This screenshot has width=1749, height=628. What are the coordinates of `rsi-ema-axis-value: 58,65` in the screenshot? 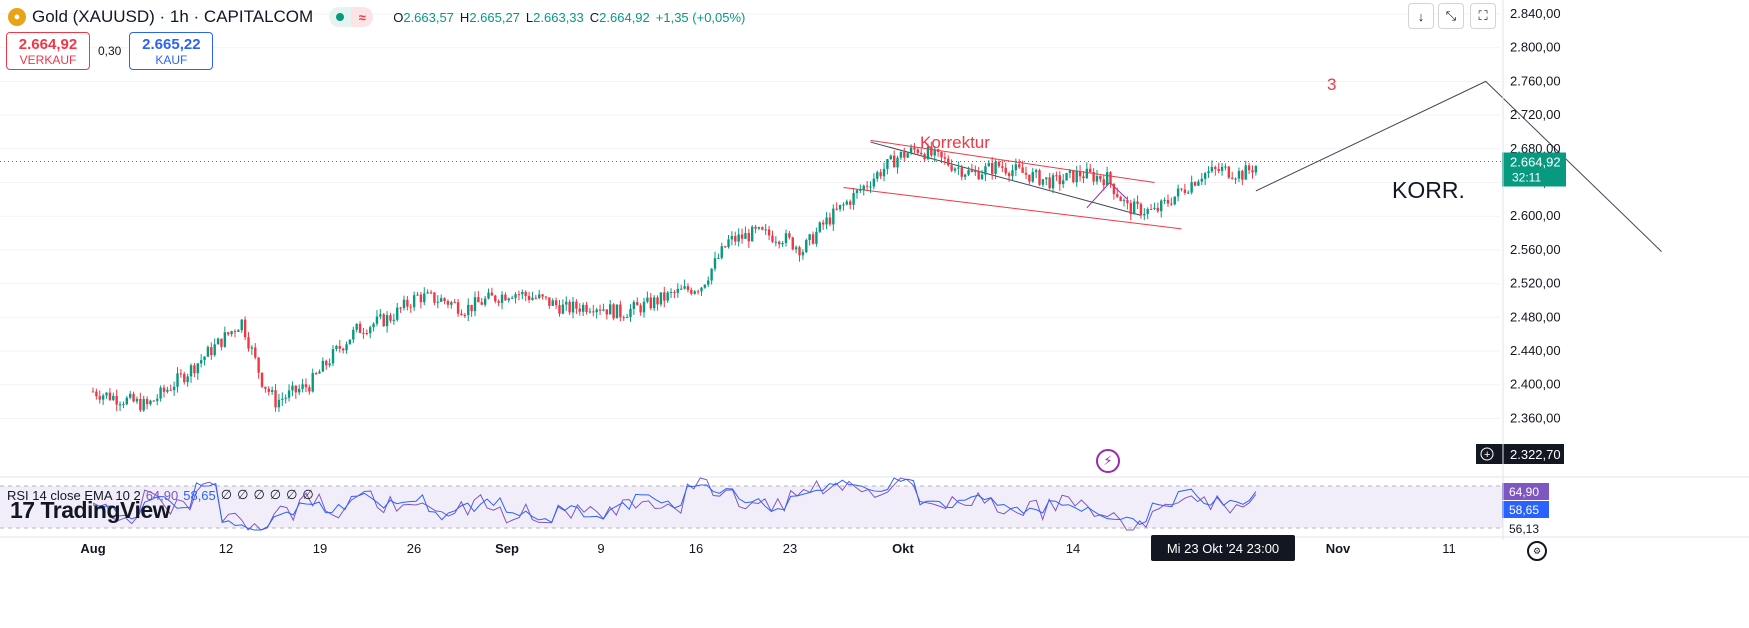 It's located at (1524, 510).